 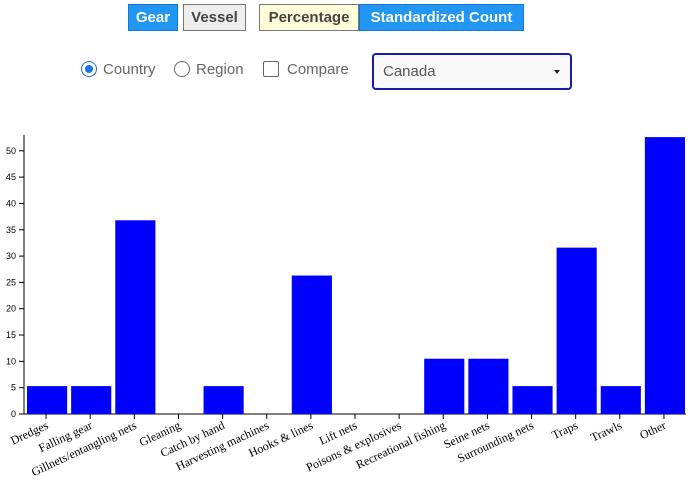 What do you see at coordinates (129, 69) in the screenshot?
I see `country-label: Country` at bounding box center [129, 69].